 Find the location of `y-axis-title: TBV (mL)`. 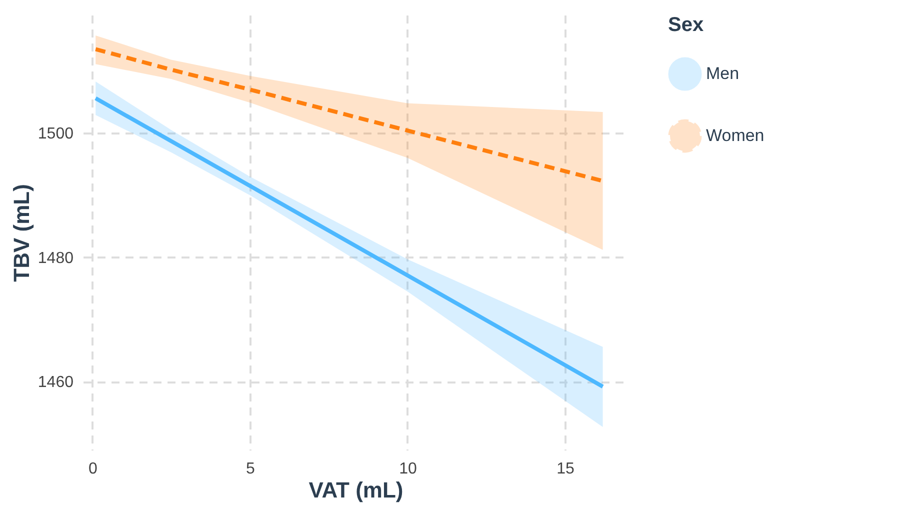

y-axis-title: TBV (mL) is located at coordinates (21, 233).